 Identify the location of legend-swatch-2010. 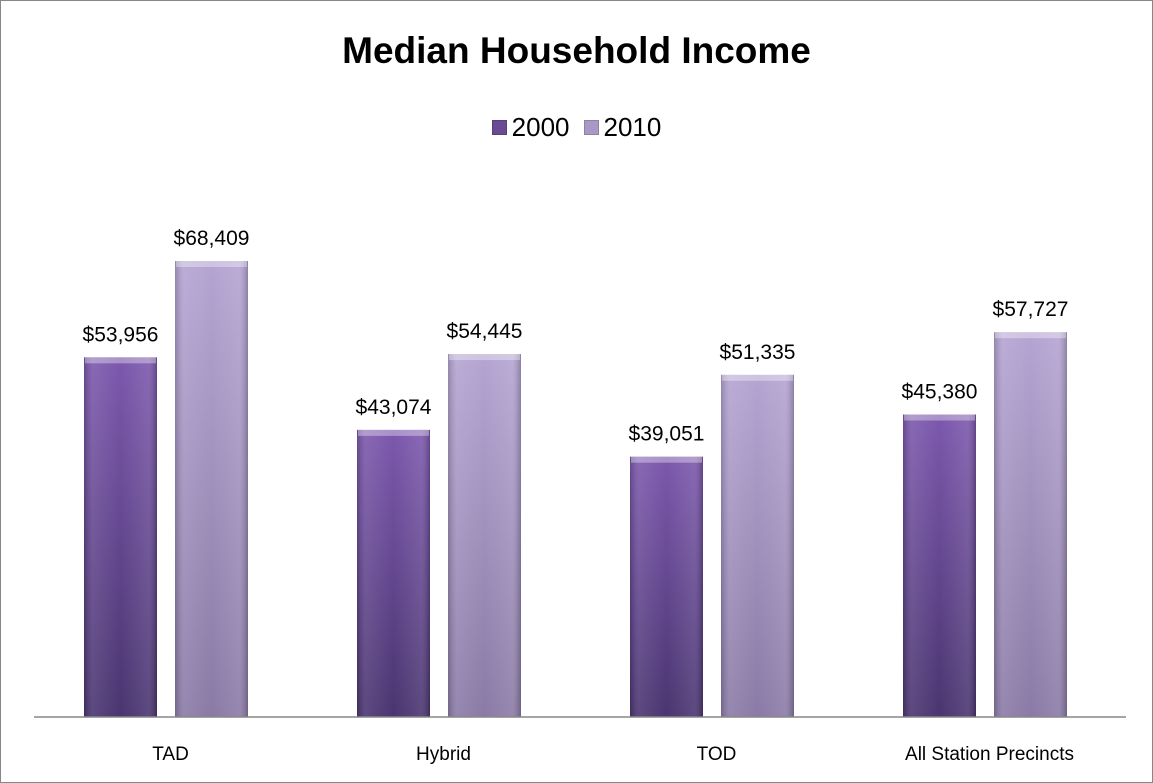
(591, 127).